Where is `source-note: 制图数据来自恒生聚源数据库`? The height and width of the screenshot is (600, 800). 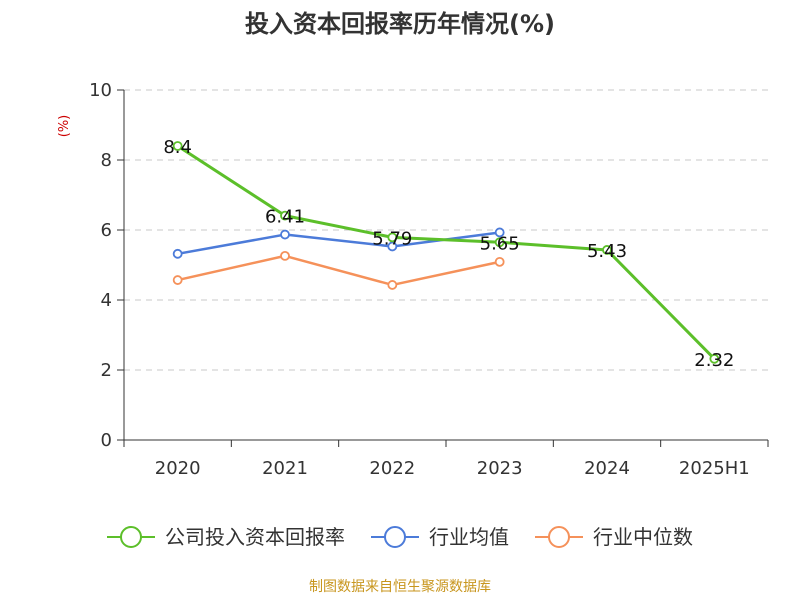 source-note: 制图数据来自恒生聚源数据库 is located at coordinates (400, 587).